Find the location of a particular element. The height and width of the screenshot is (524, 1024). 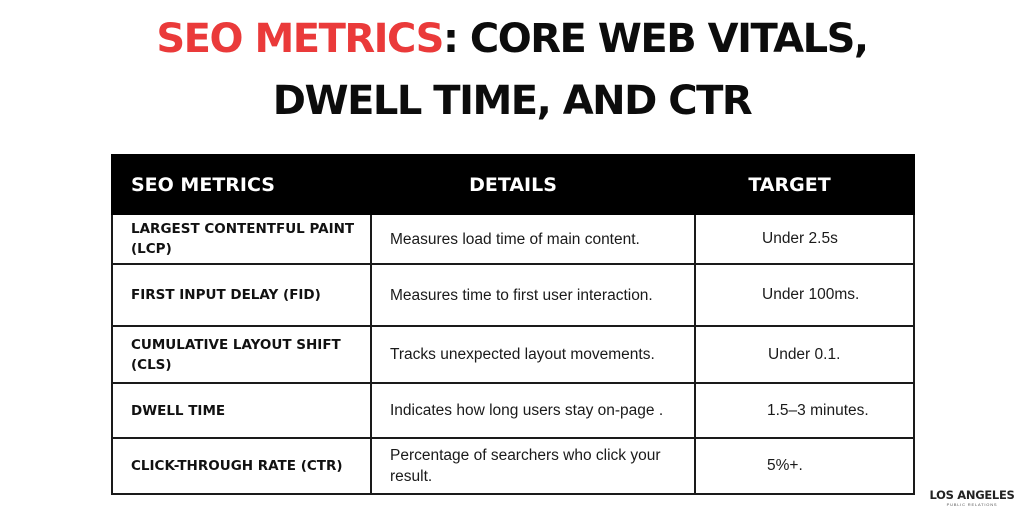

target-cell: Under 100ms. is located at coordinates (804, 295).